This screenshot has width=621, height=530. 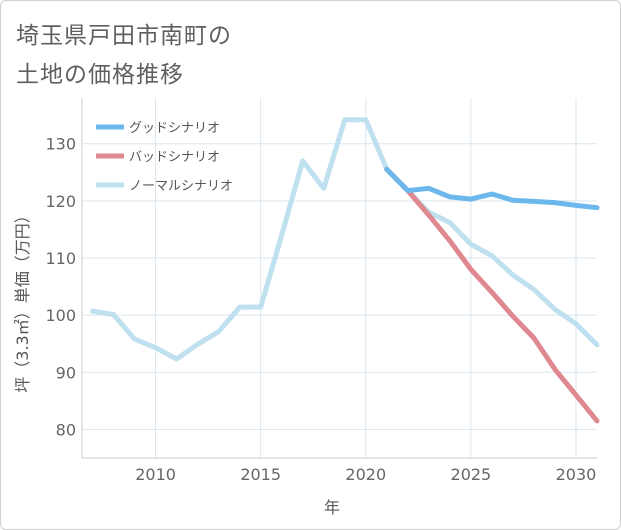 I want to click on x-tick-label-2020: 2020, so click(x=365, y=474).